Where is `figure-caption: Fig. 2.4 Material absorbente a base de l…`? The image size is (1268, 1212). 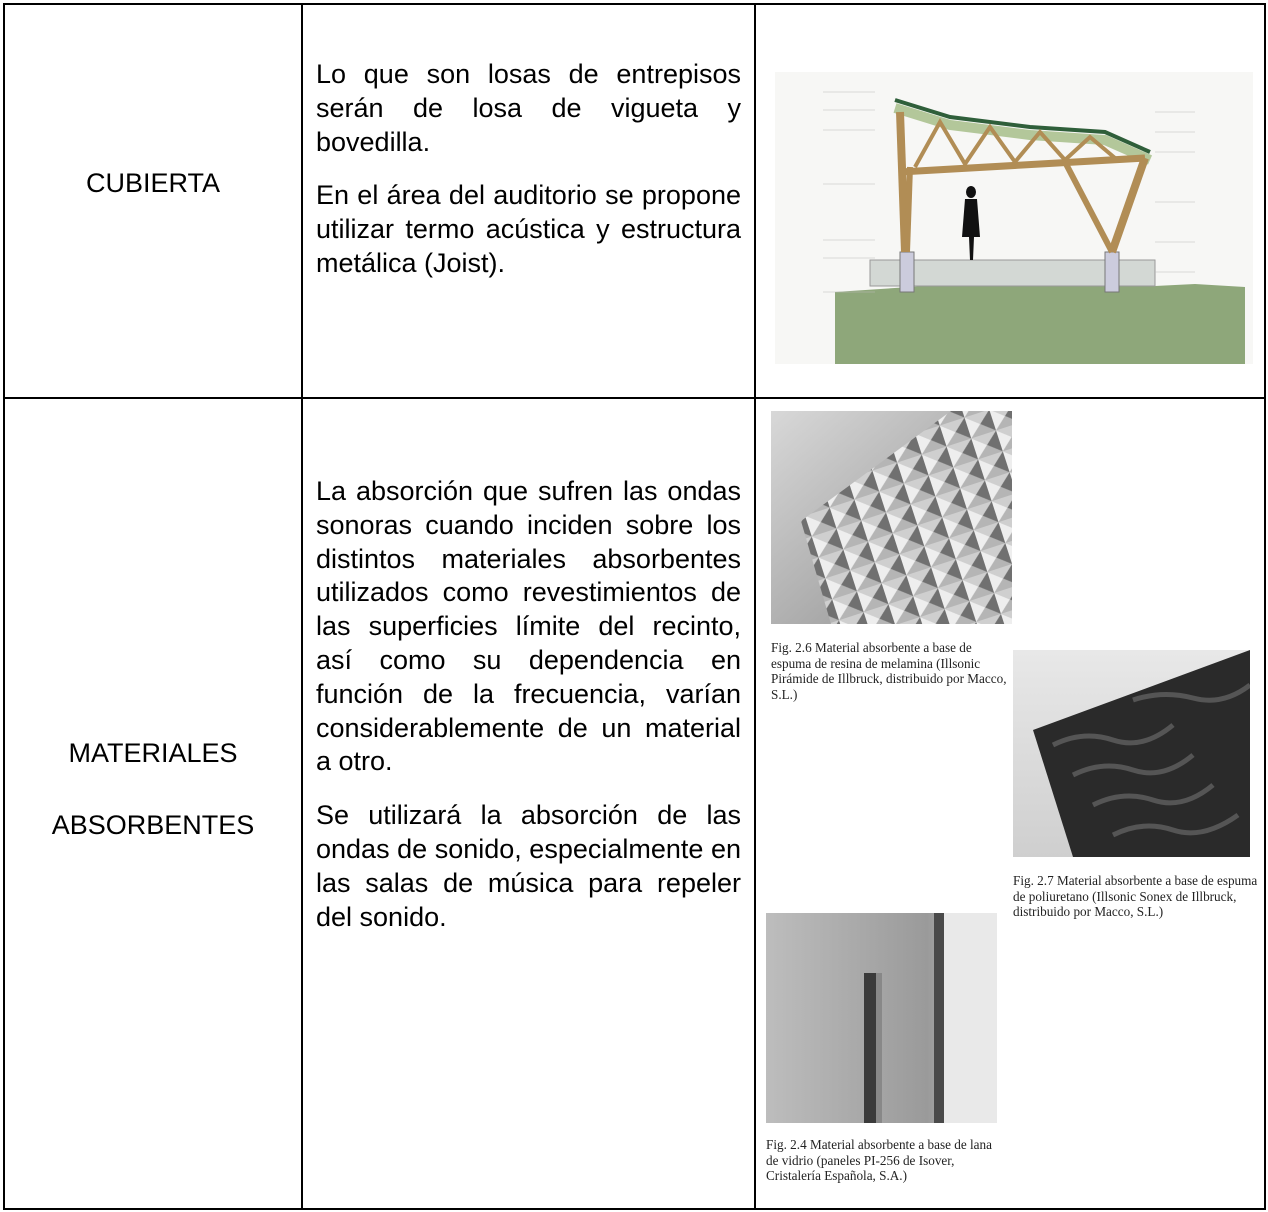
figure-caption: Fig. 2.4 Material absorbente a base de l… is located at coordinates (879, 1160).